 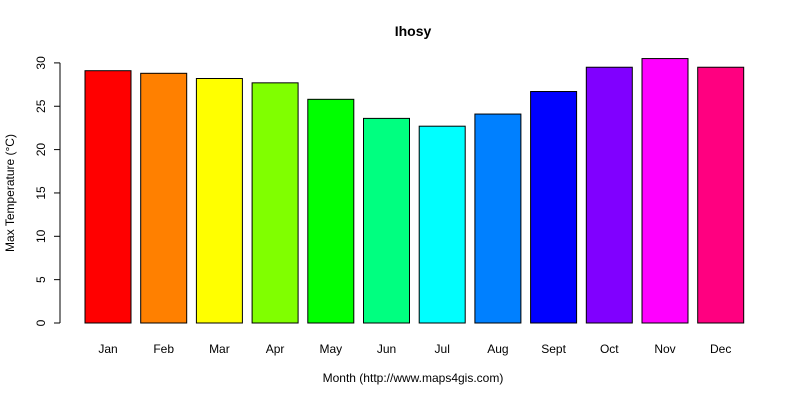 I want to click on x-tick-label: Aug, so click(x=497, y=349).